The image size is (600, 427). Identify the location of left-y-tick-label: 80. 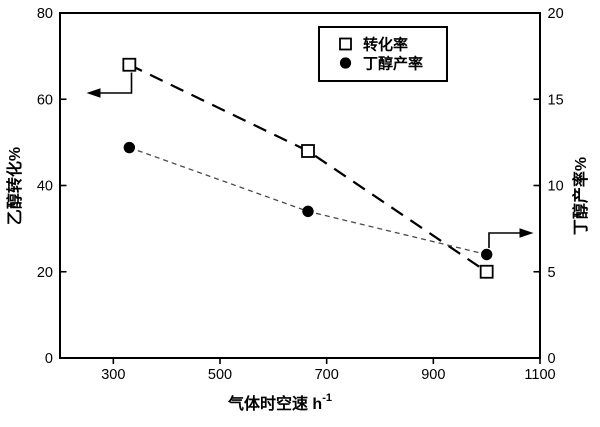
(45, 14).